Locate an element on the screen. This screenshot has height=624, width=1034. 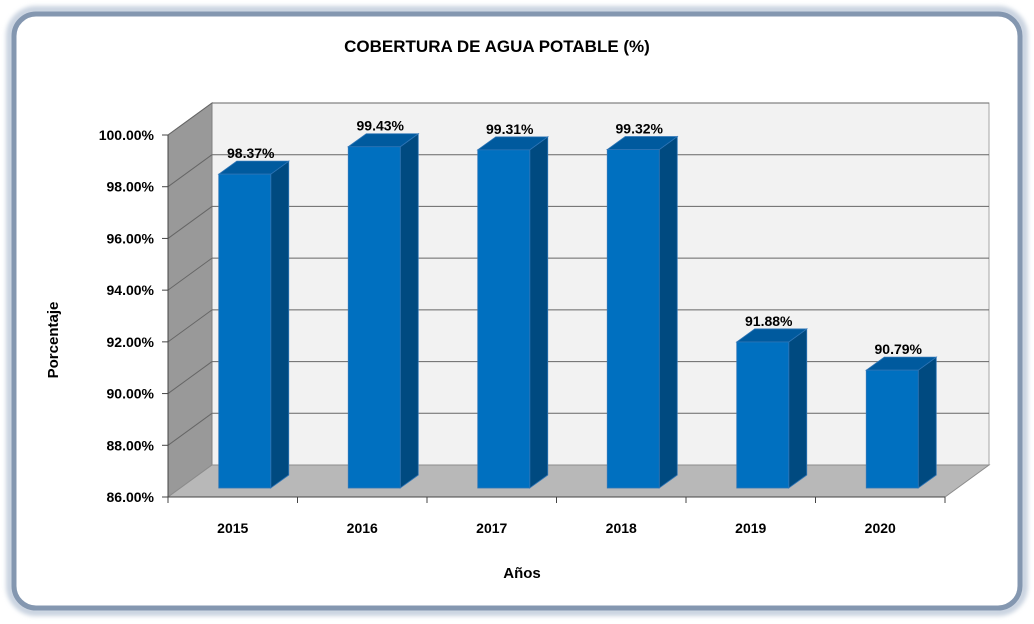
data-label: 99.32% is located at coordinates (640, 129).